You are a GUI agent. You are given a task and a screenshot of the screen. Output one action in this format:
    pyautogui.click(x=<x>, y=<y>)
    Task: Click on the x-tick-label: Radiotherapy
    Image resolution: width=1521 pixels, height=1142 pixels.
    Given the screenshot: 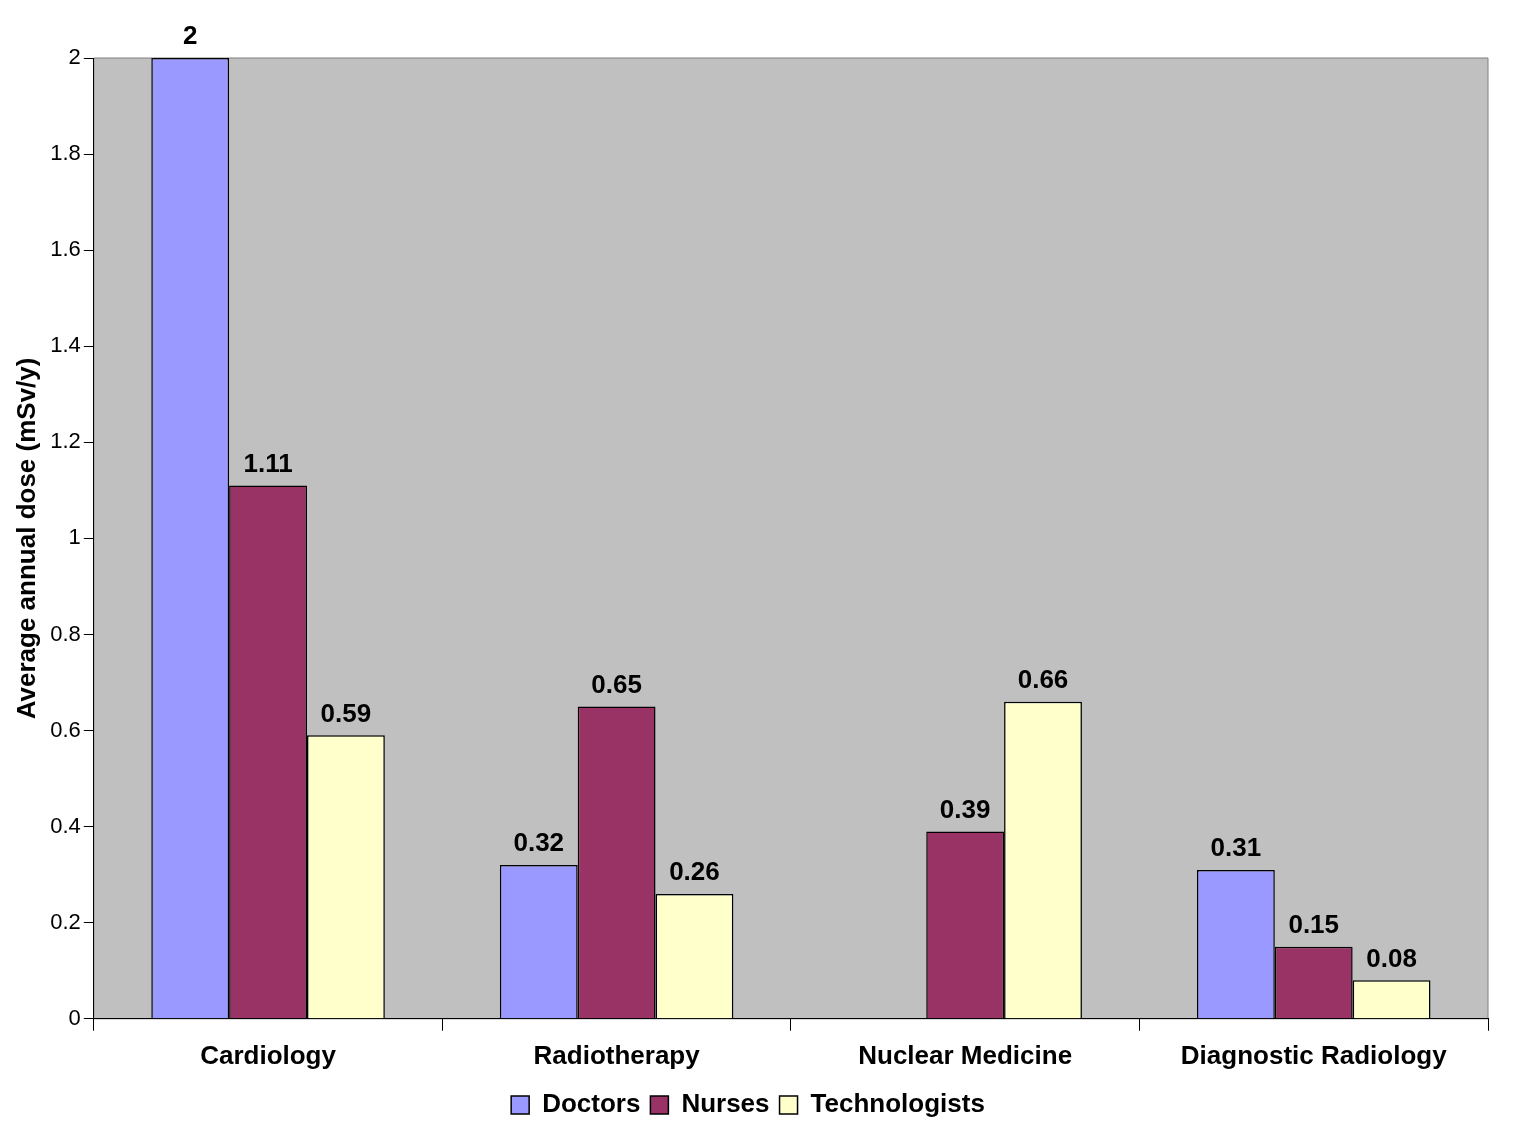 What is the action you would take?
    pyautogui.click(x=617, y=1054)
    